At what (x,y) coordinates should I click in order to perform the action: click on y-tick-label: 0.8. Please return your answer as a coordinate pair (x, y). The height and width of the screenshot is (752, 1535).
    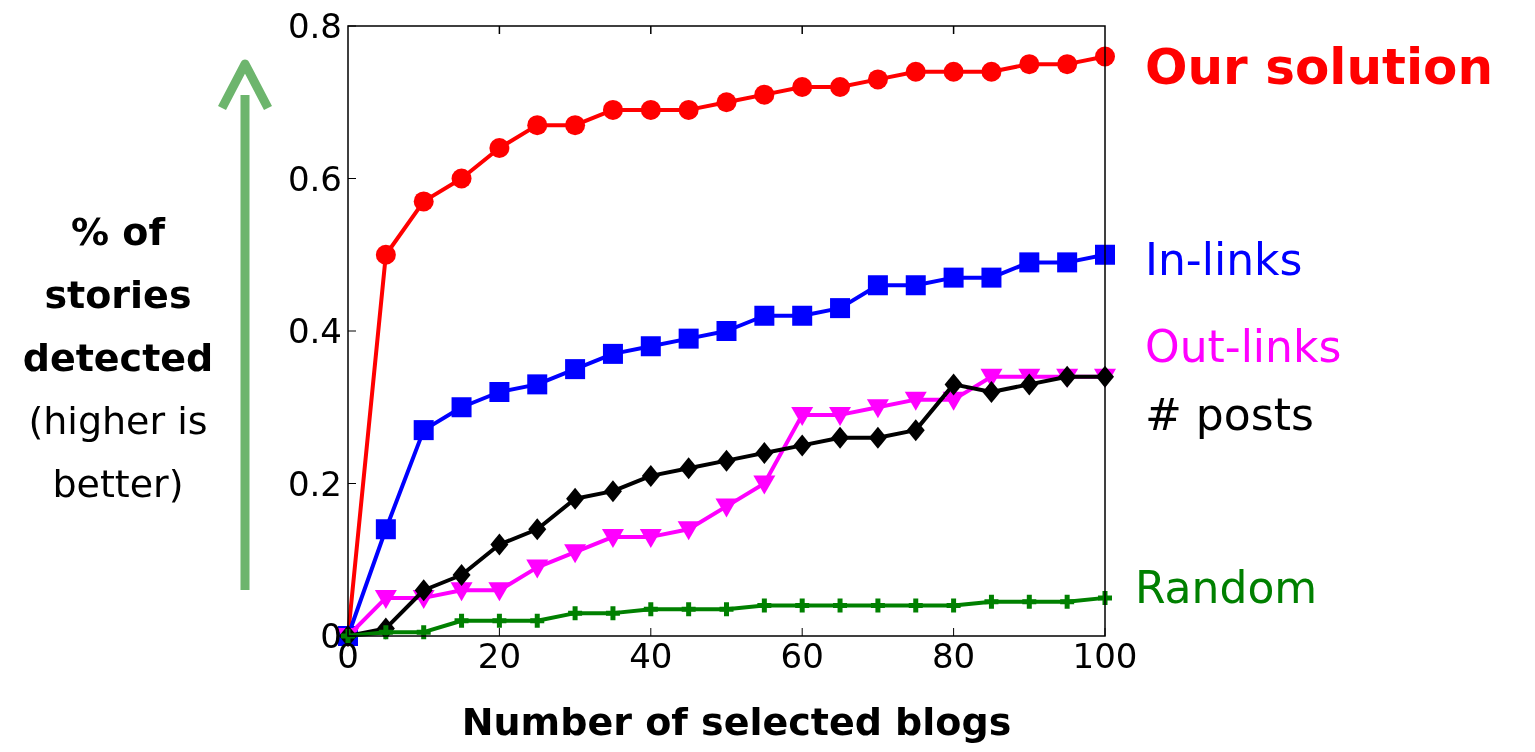
    Looking at the image, I should click on (314, 26).